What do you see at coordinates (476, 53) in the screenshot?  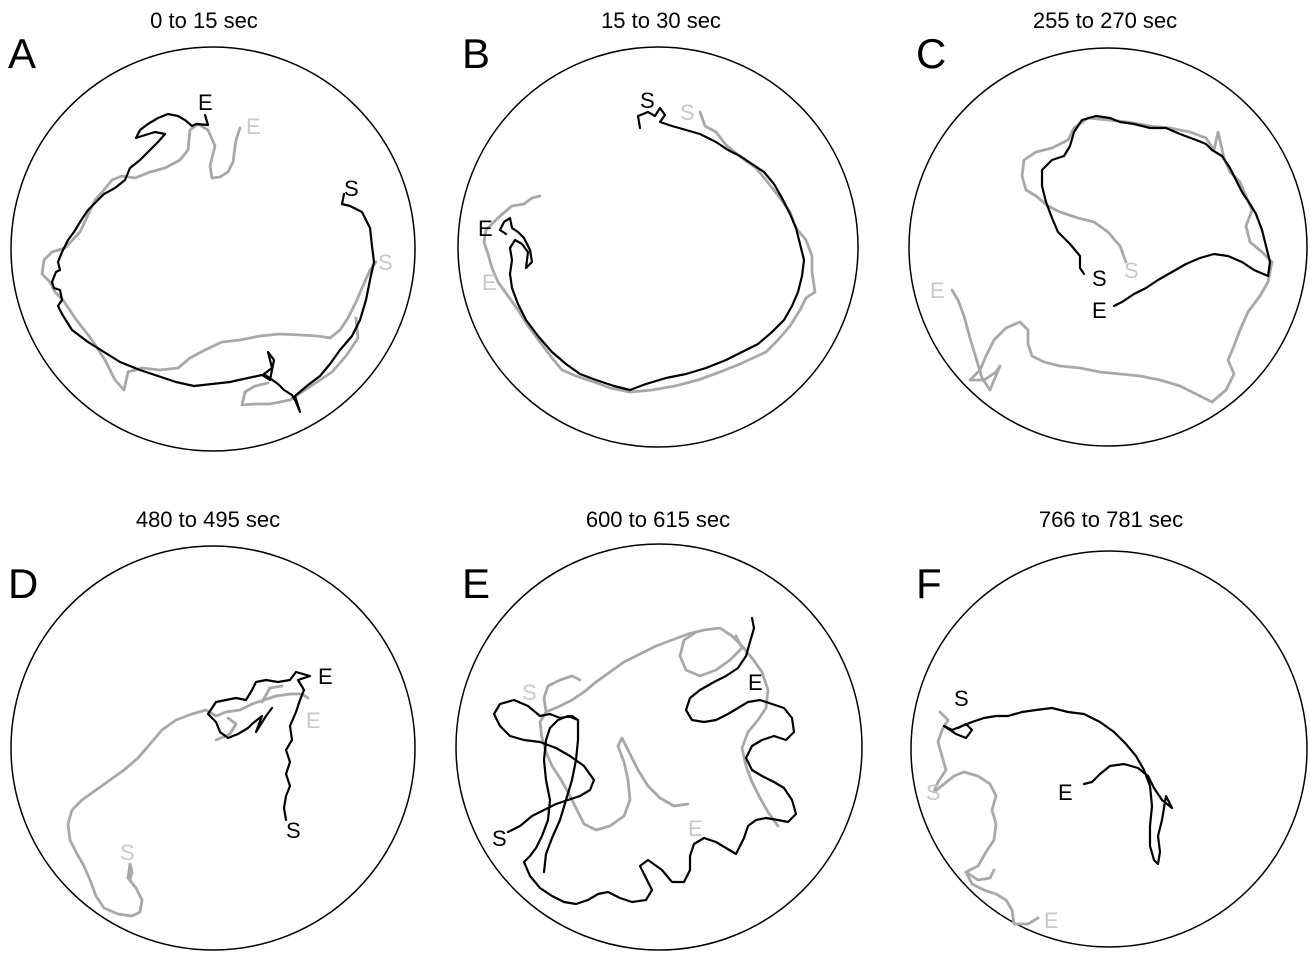 I see `panel-letter: B` at bounding box center [476, 53].